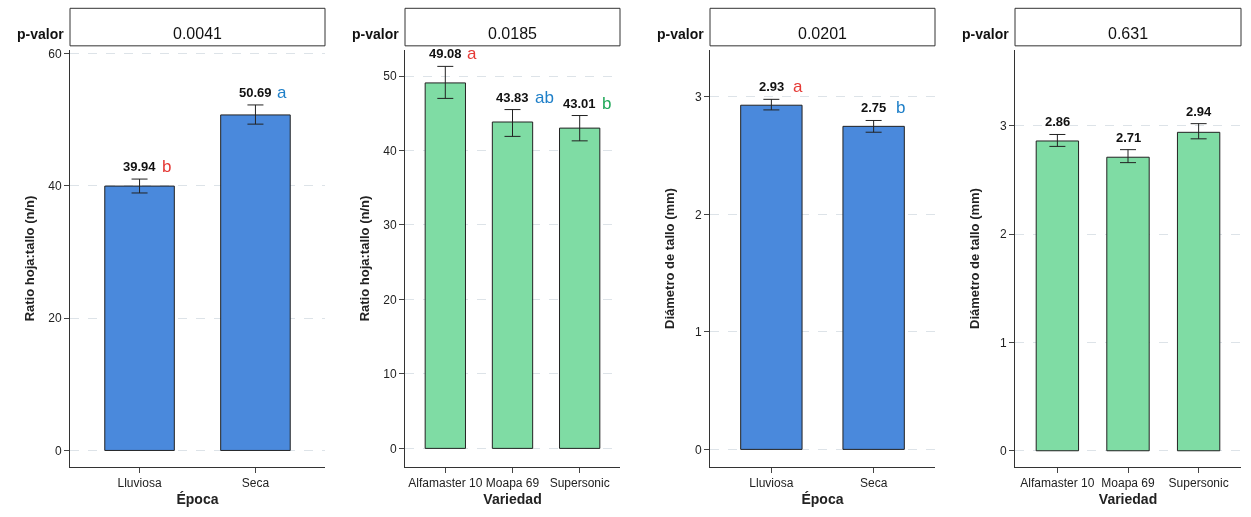 Image resolution: width=1251 pixels, height=517 pixels. What do you see at coordinates (772, 86) in the screenshot?
I see `data-label: 2.93` at bounding box center [772, 86].